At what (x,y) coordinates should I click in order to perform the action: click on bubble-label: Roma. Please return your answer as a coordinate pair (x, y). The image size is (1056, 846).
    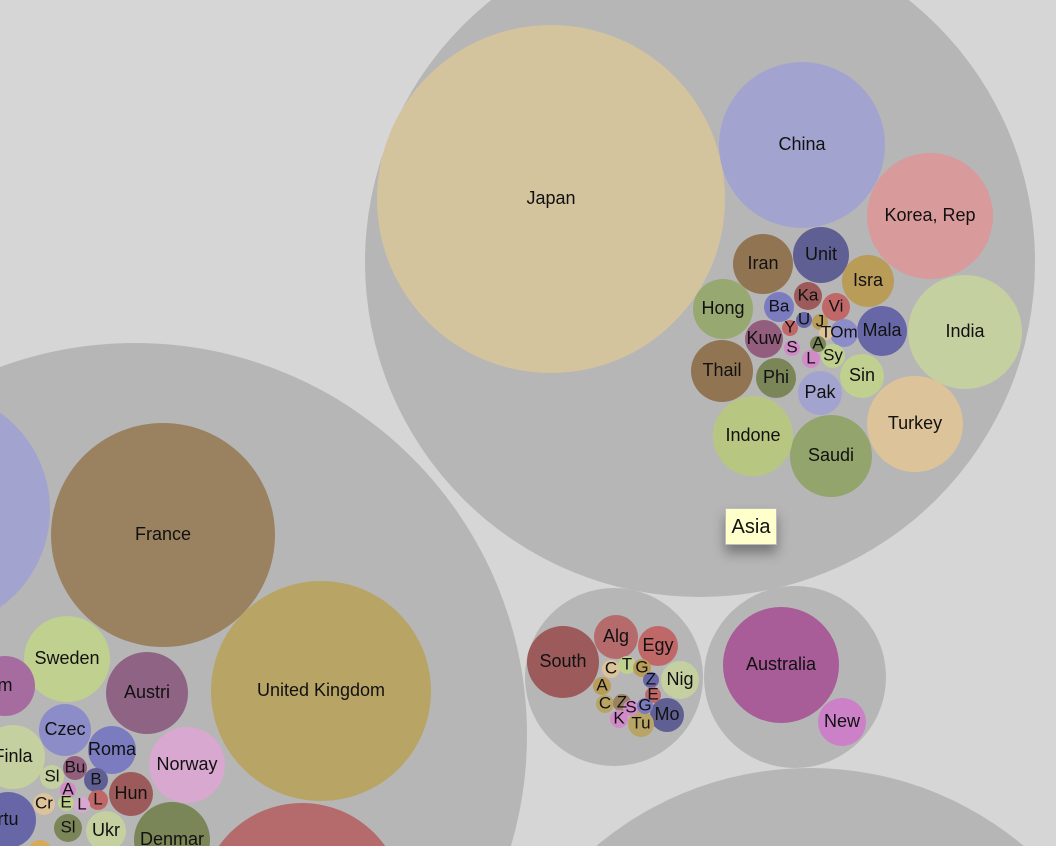
    Looking at the image, I should click on (112, 749).